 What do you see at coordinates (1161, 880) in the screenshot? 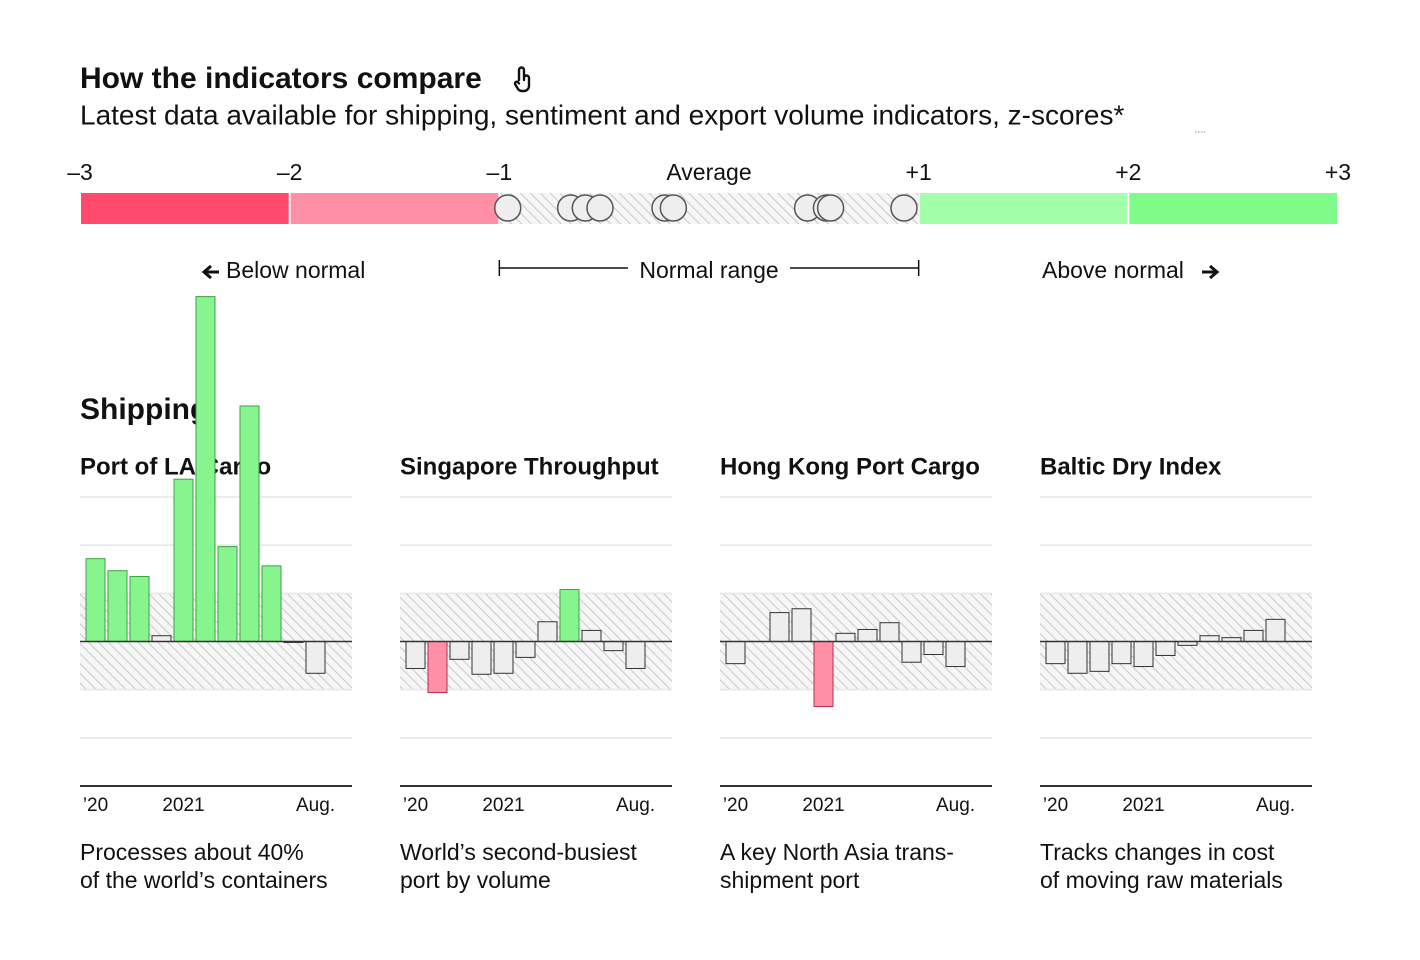
I see `chart-description: of moving raw materials` at bounding box center [1161, 880].